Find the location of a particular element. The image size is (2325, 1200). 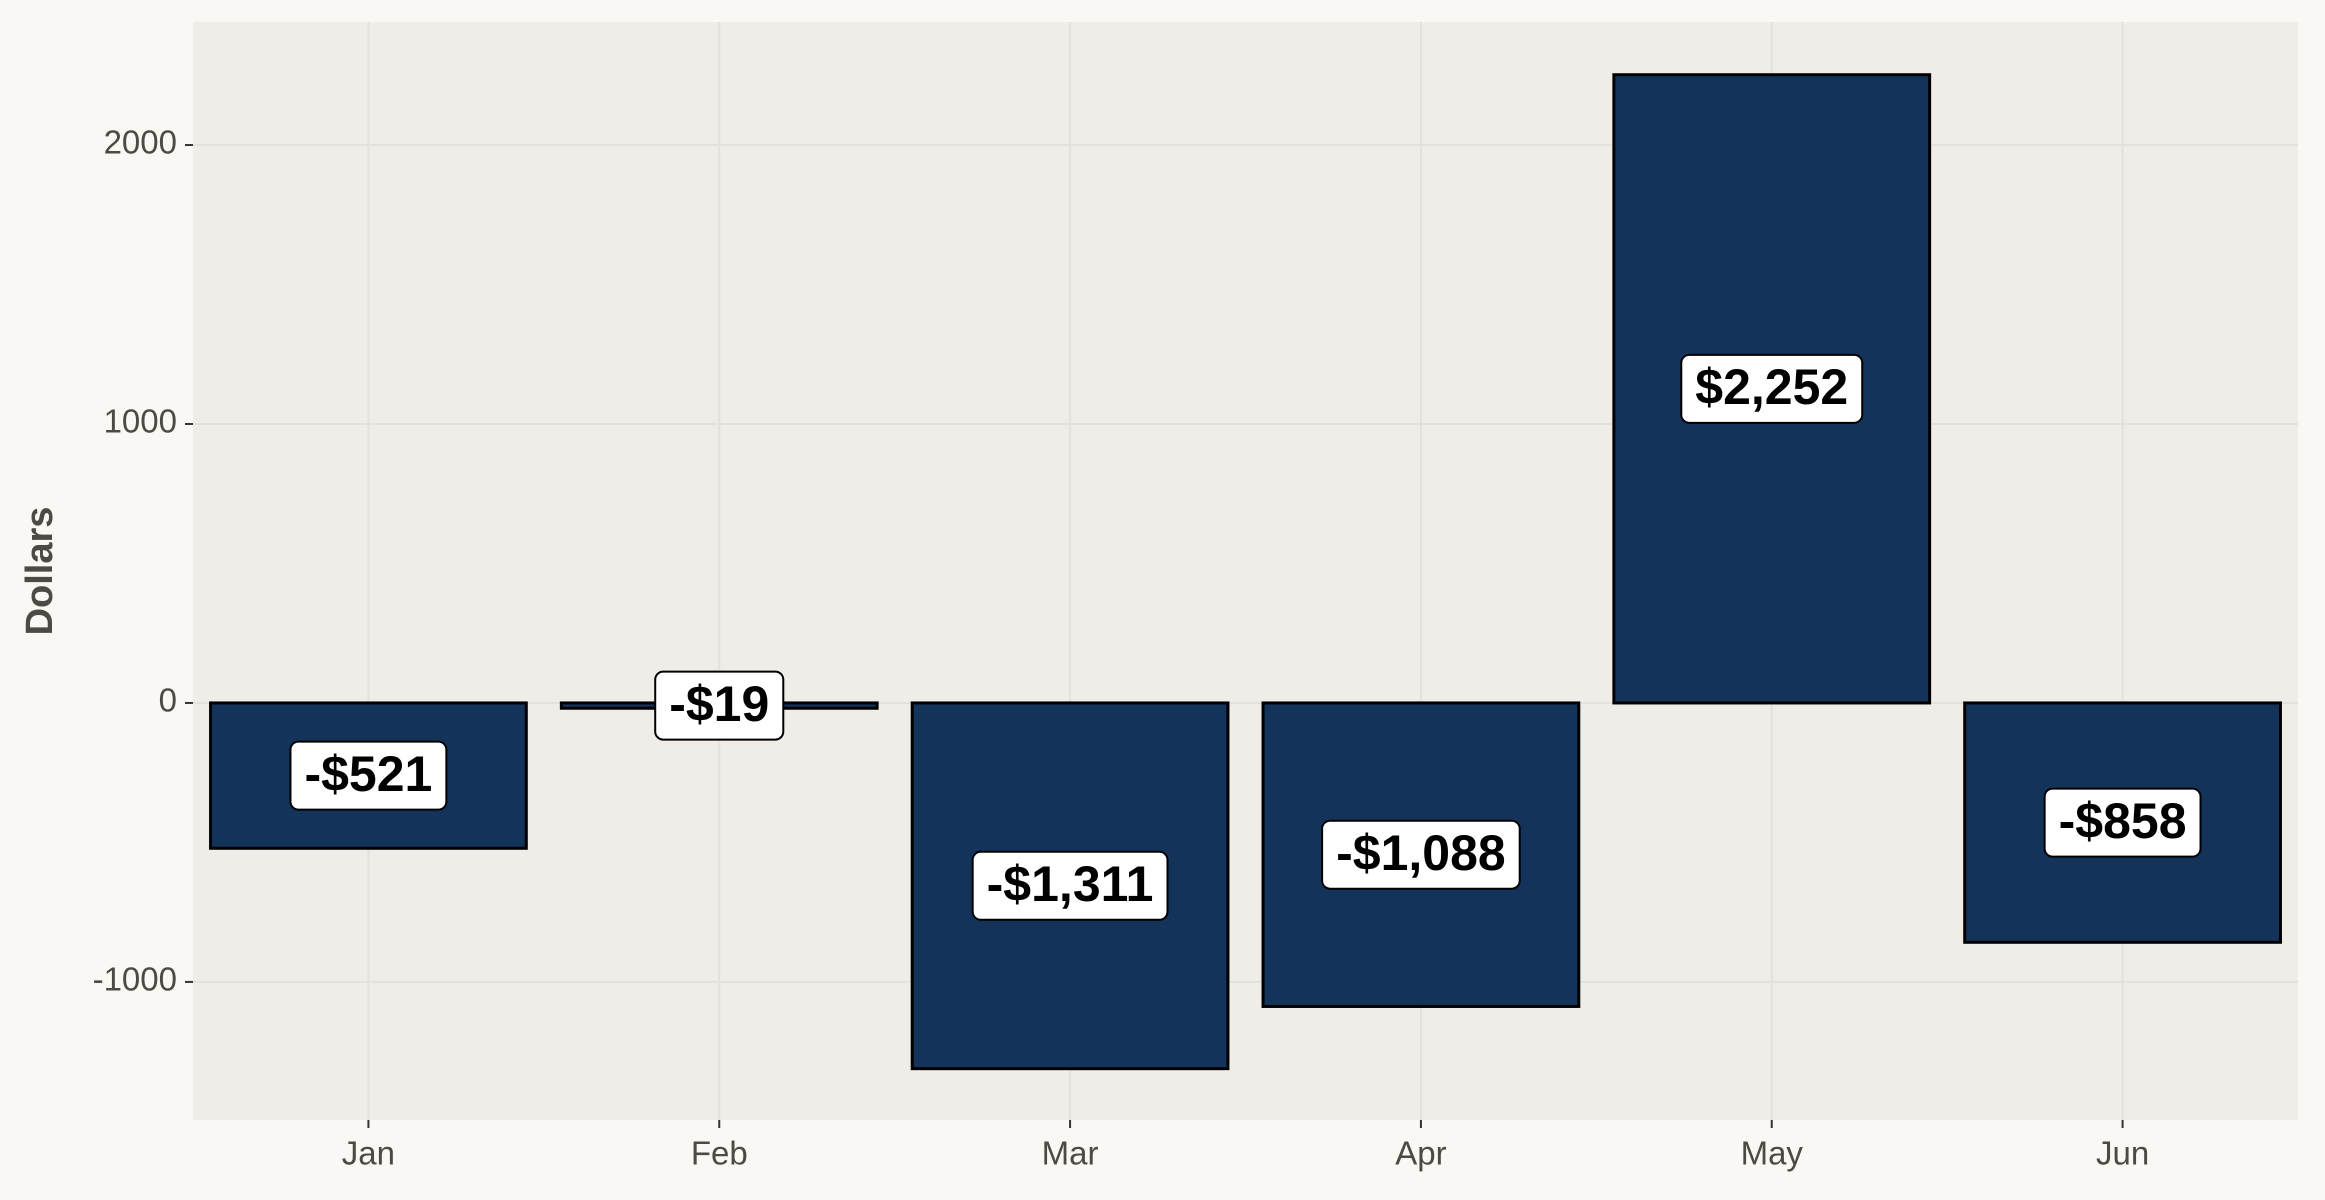

y-tick-label: 2000 is located at coordinates (140, 142).